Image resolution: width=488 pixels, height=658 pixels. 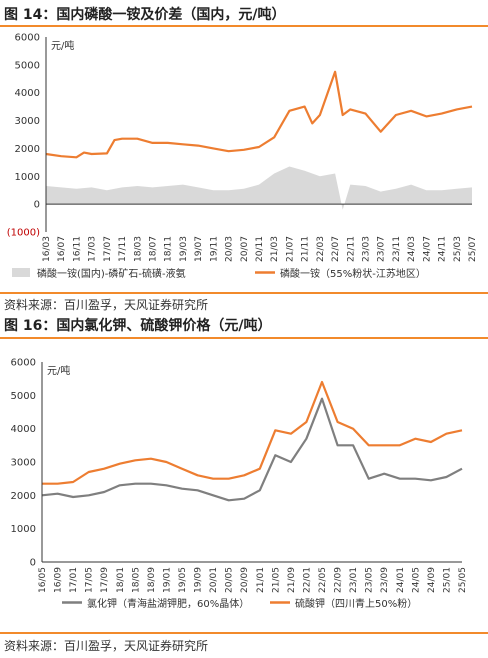 What do you see at coordinates (321, 249) in the screenshot?
I see `x-tick-label: 22/03` at bounding box center [321, 249].